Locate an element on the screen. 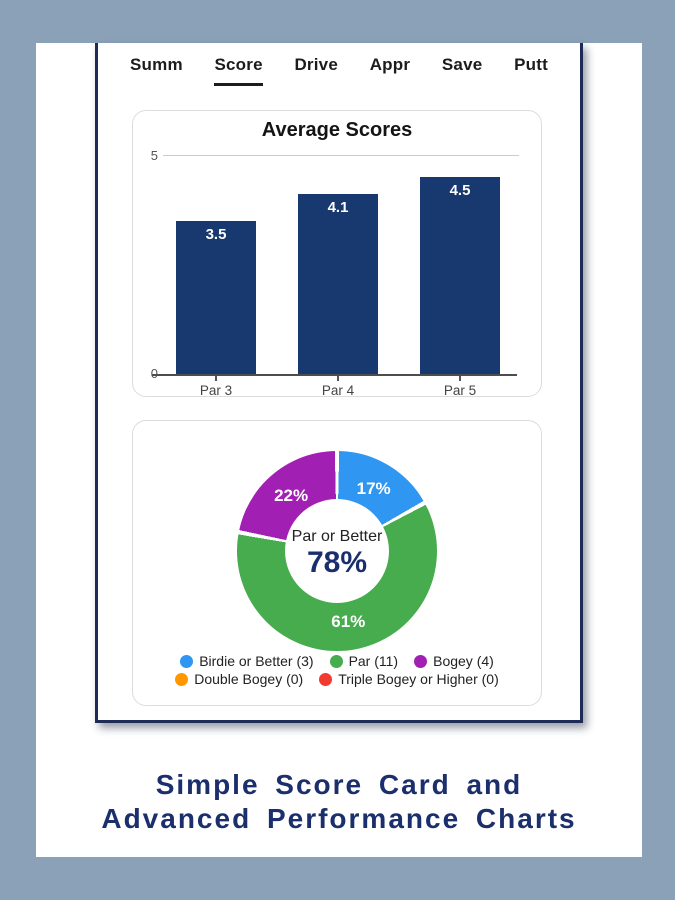 This screenshot has height=900, width=675. bar-par-5: 4.5 is located at coordinates (460, 275).